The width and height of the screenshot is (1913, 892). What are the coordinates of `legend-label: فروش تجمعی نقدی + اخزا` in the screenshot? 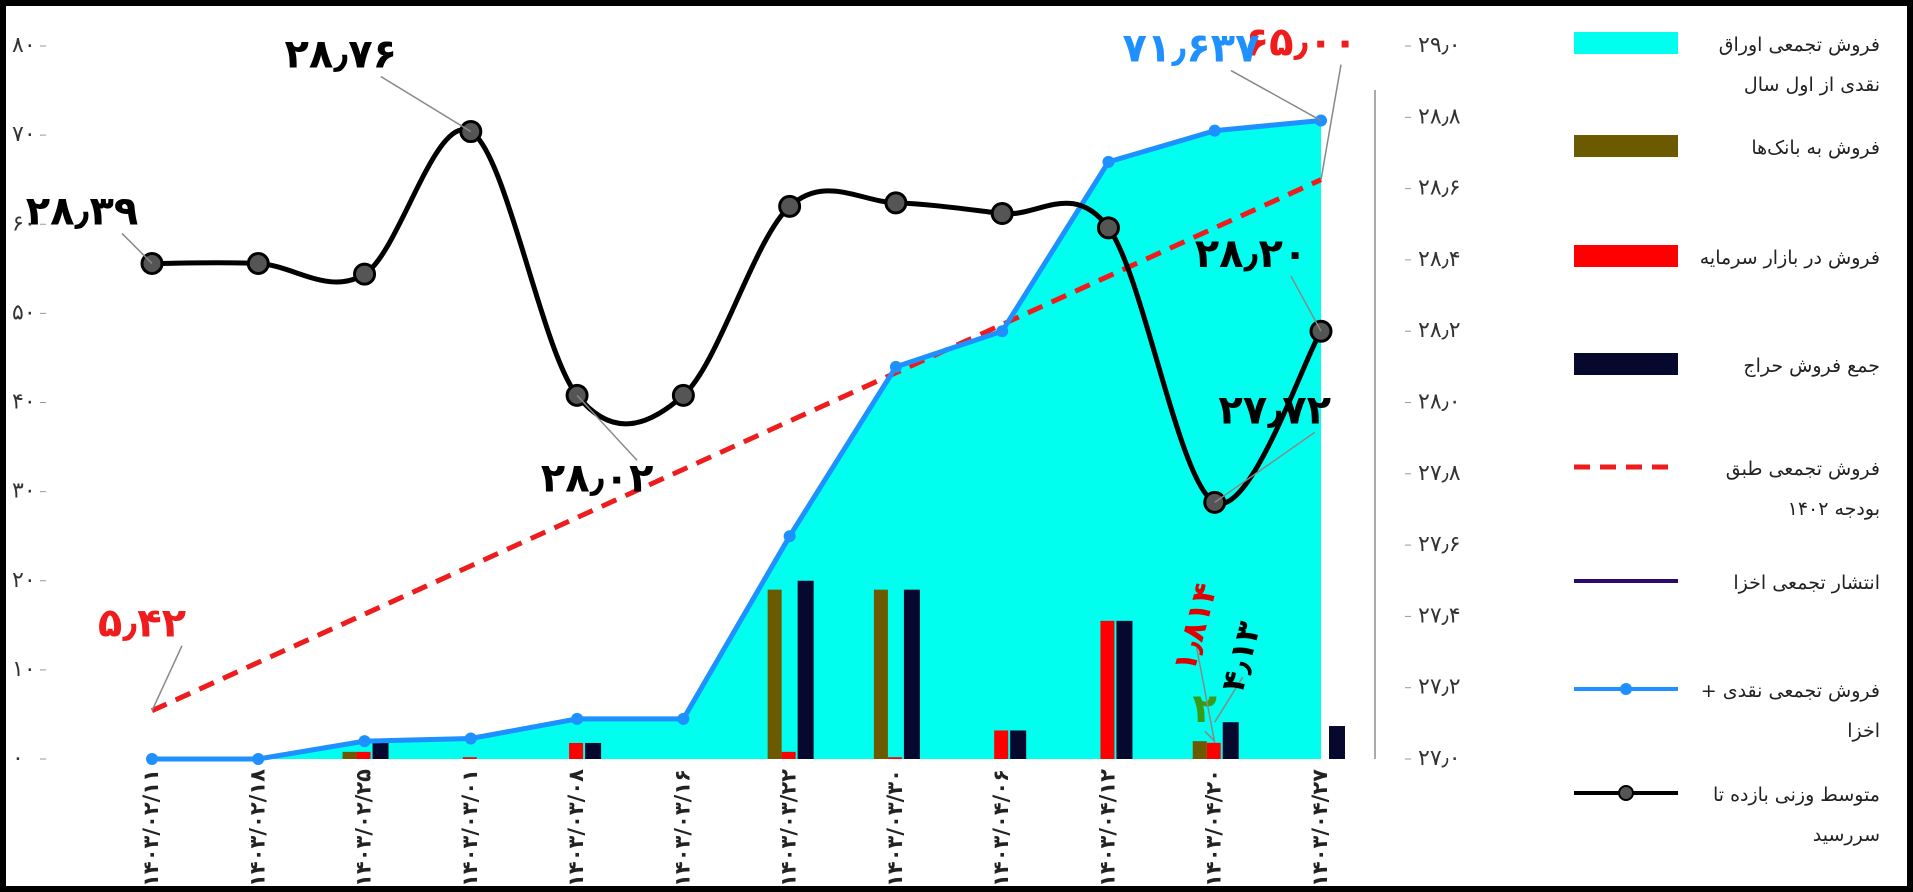 It's located at (1790, 711).